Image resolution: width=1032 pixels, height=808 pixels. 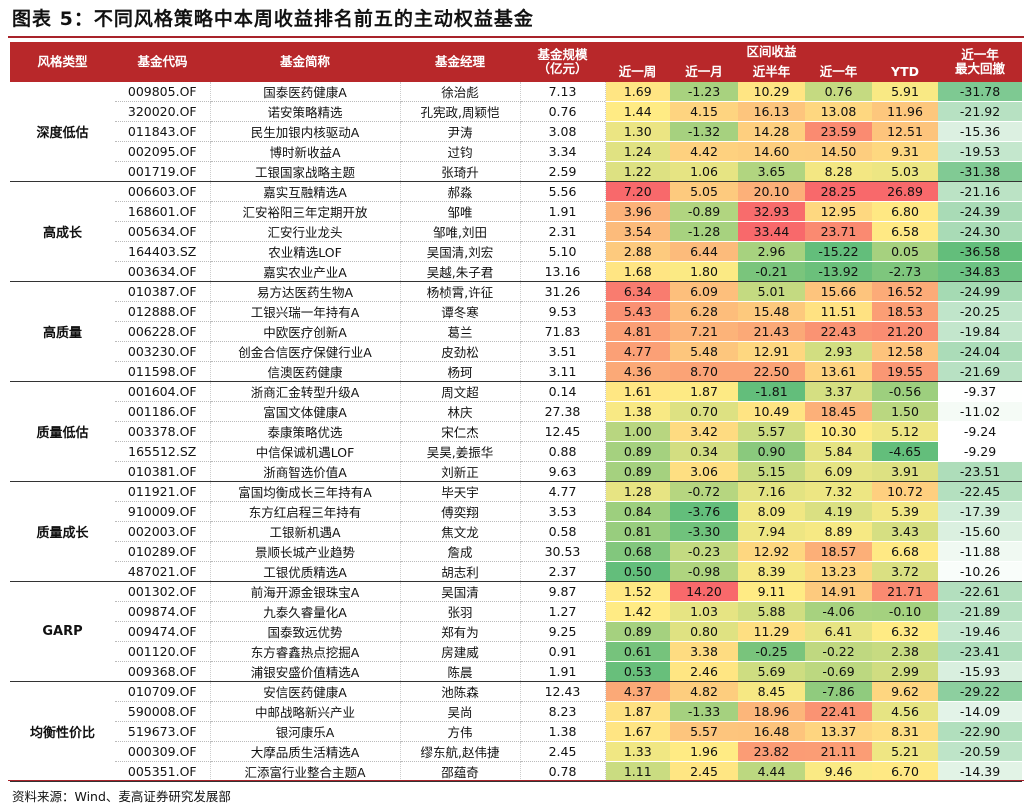 I want to click on text-cell: 590008.OF, so click(x=163, y=711).